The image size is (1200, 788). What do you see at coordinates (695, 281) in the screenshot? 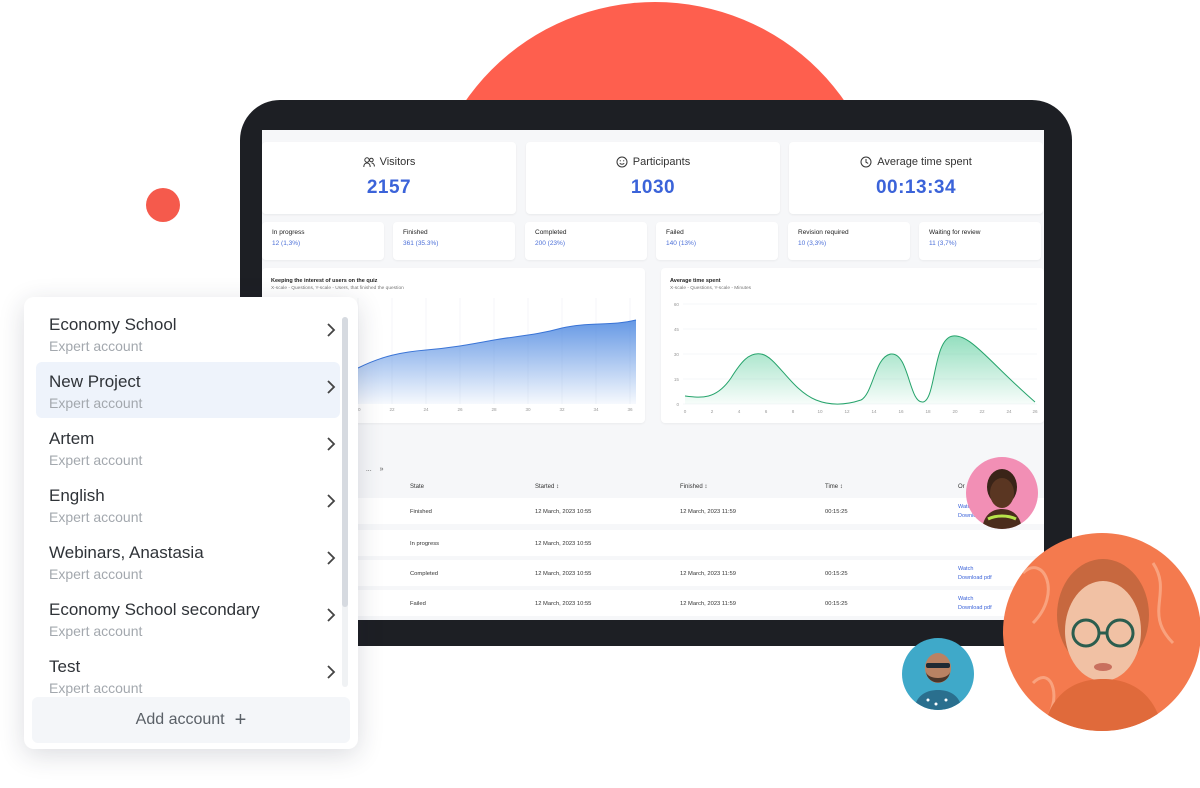
I see `chart-title: Average time spent` at bounding box center [695, 281].